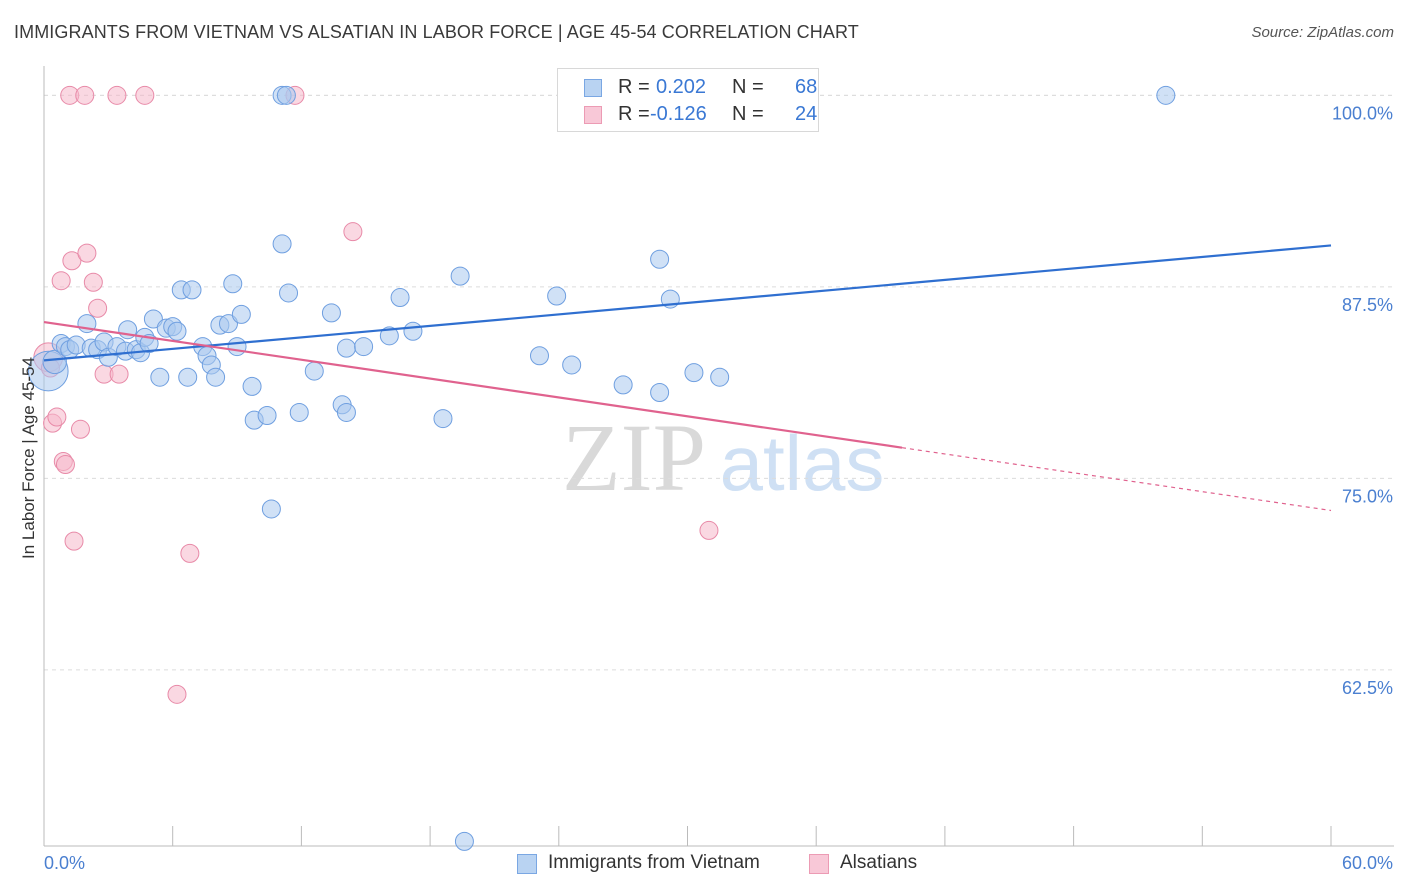 This screenshot has width=1406, height=892. I want to click on y-axis-title: In Labor Force | Age 45-54, so click(28, 458).